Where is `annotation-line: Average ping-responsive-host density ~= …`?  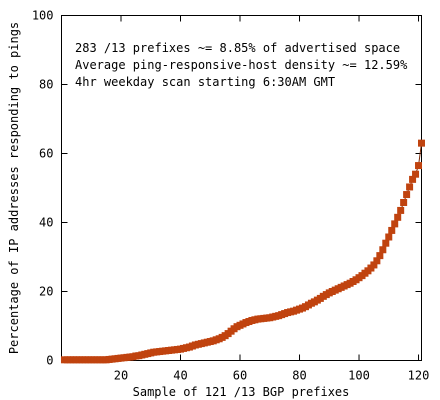
annotation-line: Average ping-responsive-host density ~= … is located at coordinates (241, 65).